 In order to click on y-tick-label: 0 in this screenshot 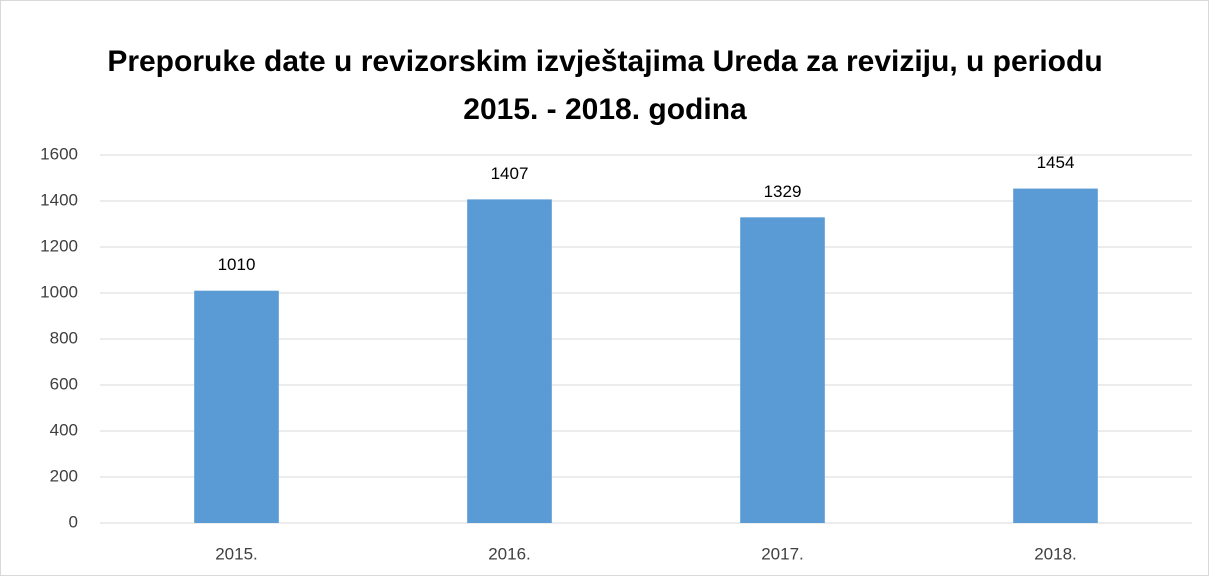, I will do `click(73, 521)`.